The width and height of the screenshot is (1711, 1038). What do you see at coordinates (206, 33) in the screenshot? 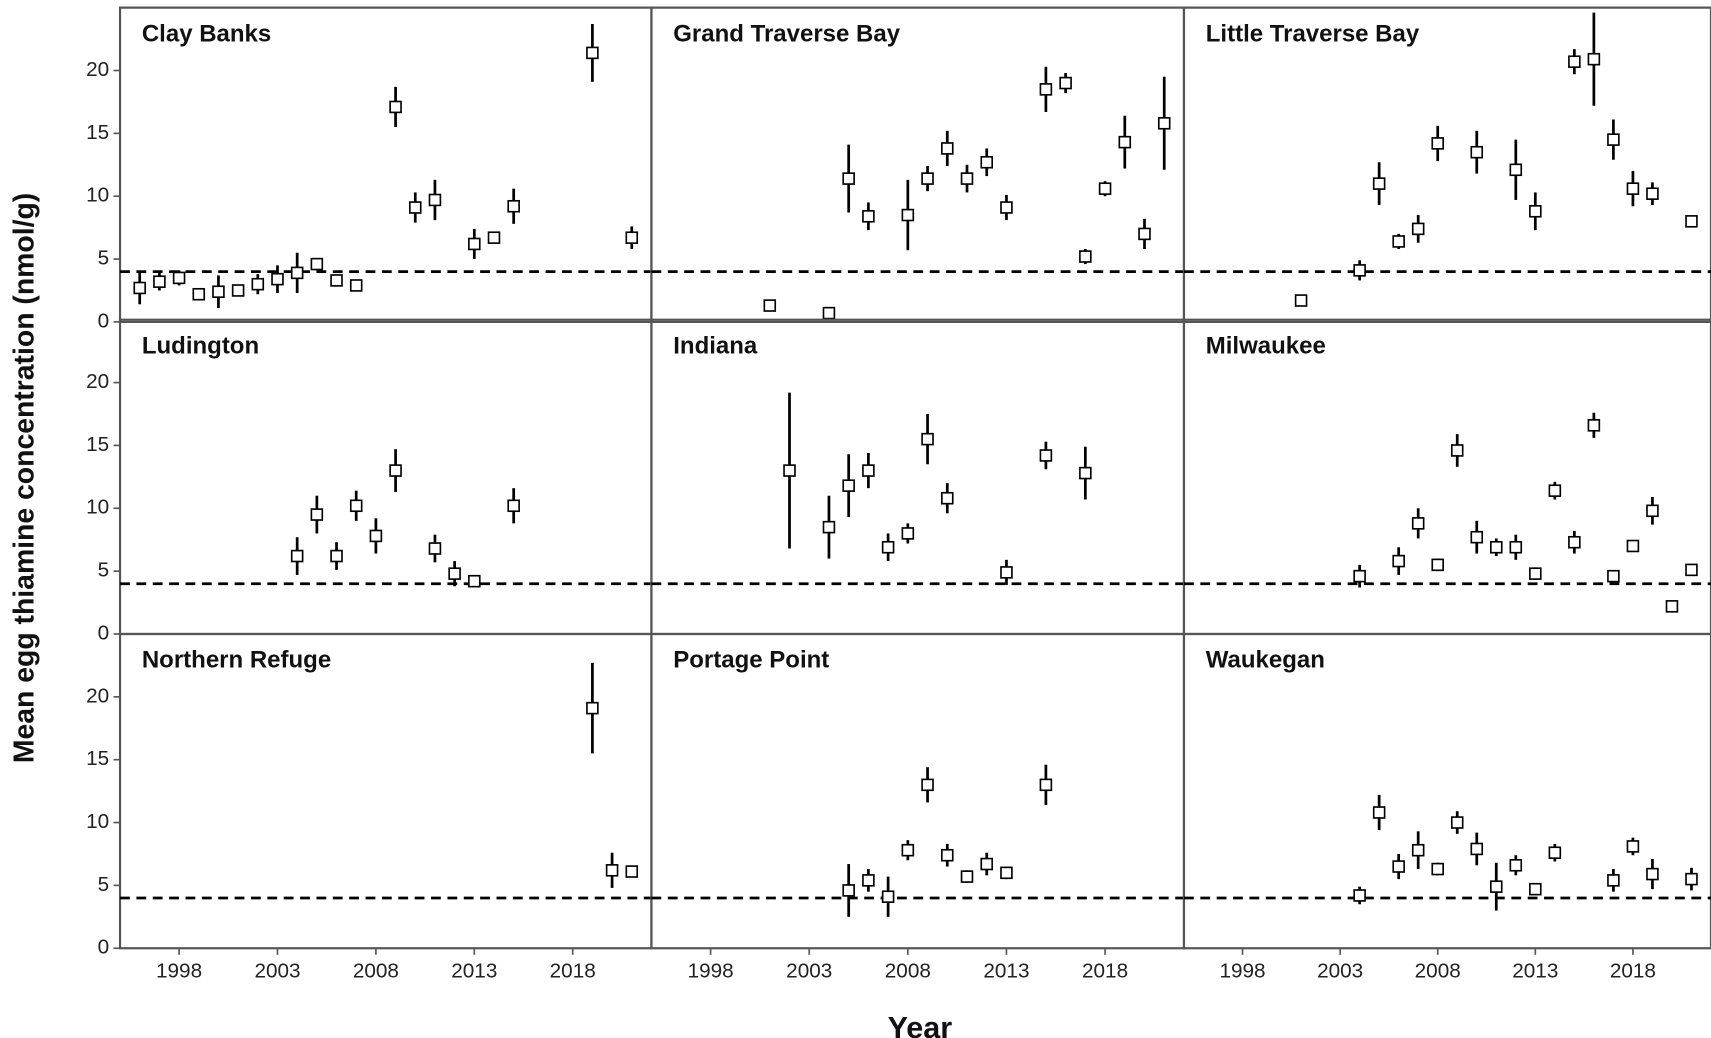
I see `panel-title: Clay Banks` at bounding box center [206, 33].